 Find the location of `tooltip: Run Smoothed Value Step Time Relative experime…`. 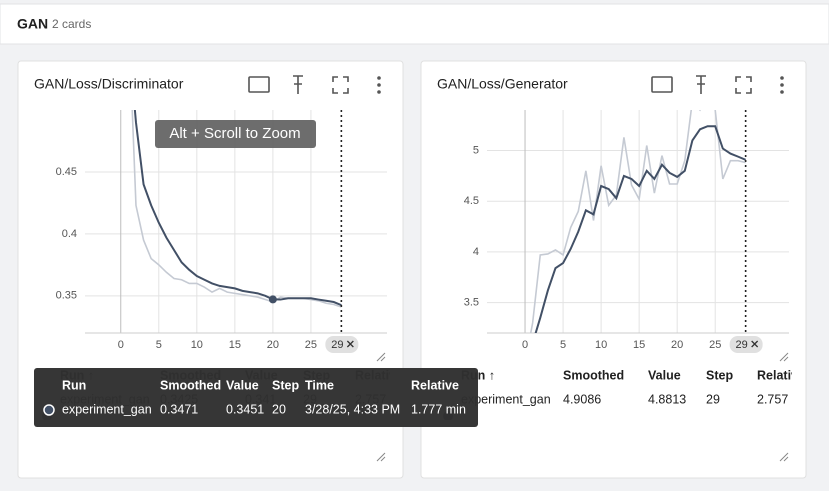

tooltip: Run Smoothed Value Step Time Relative experime… is located at coordinates (256, 397).